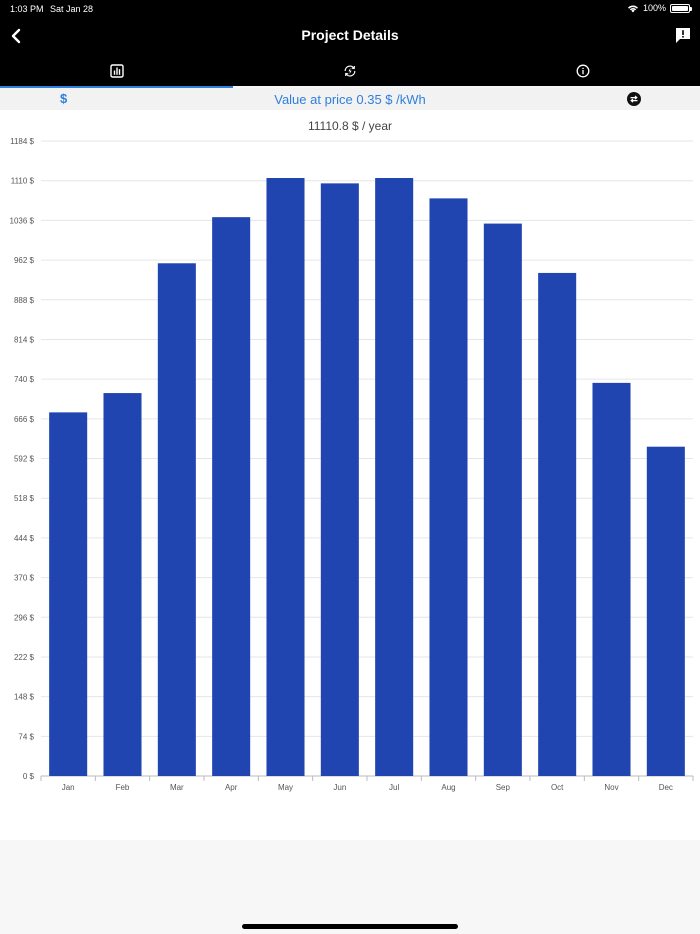 The height and width of the screenshot is (934, 700). I want to click on bar-feb, so click(122, 584).